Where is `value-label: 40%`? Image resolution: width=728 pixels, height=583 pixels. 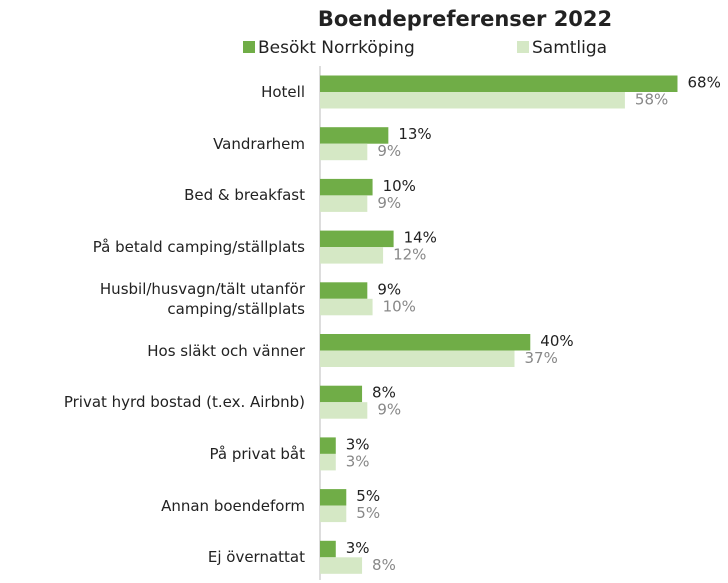
value-label: 40% is located at coordinates (556, 341).